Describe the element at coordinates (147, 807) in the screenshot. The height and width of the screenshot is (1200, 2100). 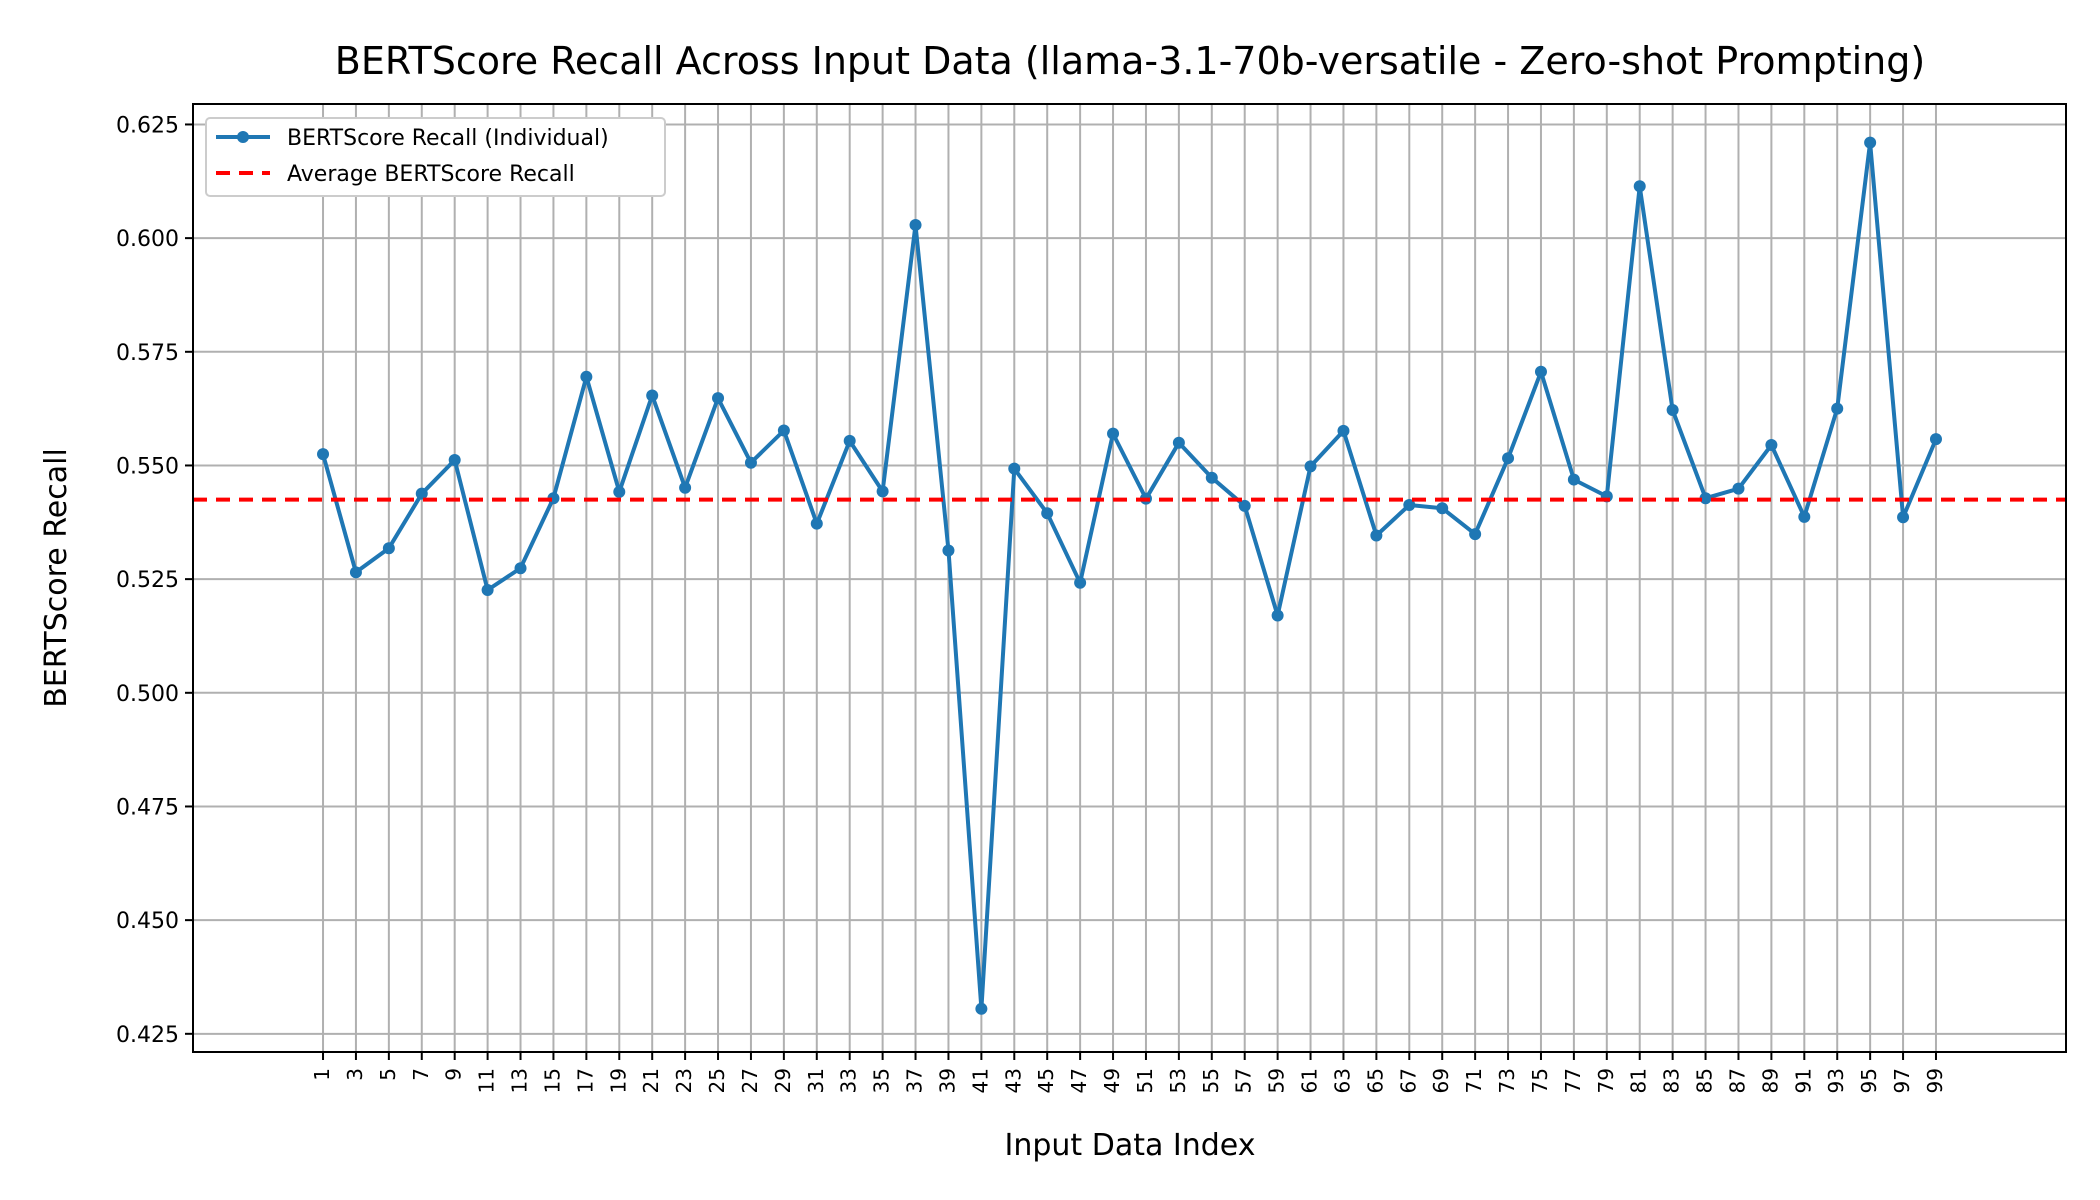
I see `y-tick-label: 0.475` at that location.